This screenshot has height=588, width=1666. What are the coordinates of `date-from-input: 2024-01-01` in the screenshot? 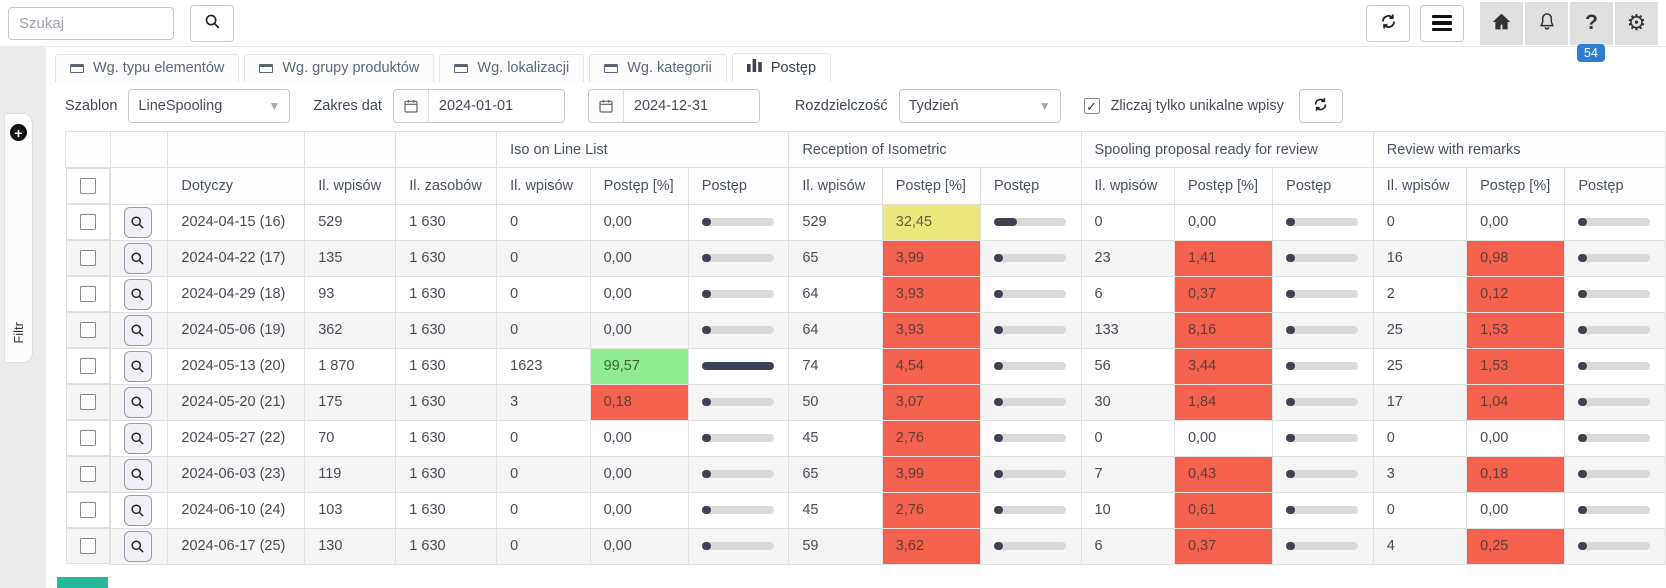 It's located at (478, 106).